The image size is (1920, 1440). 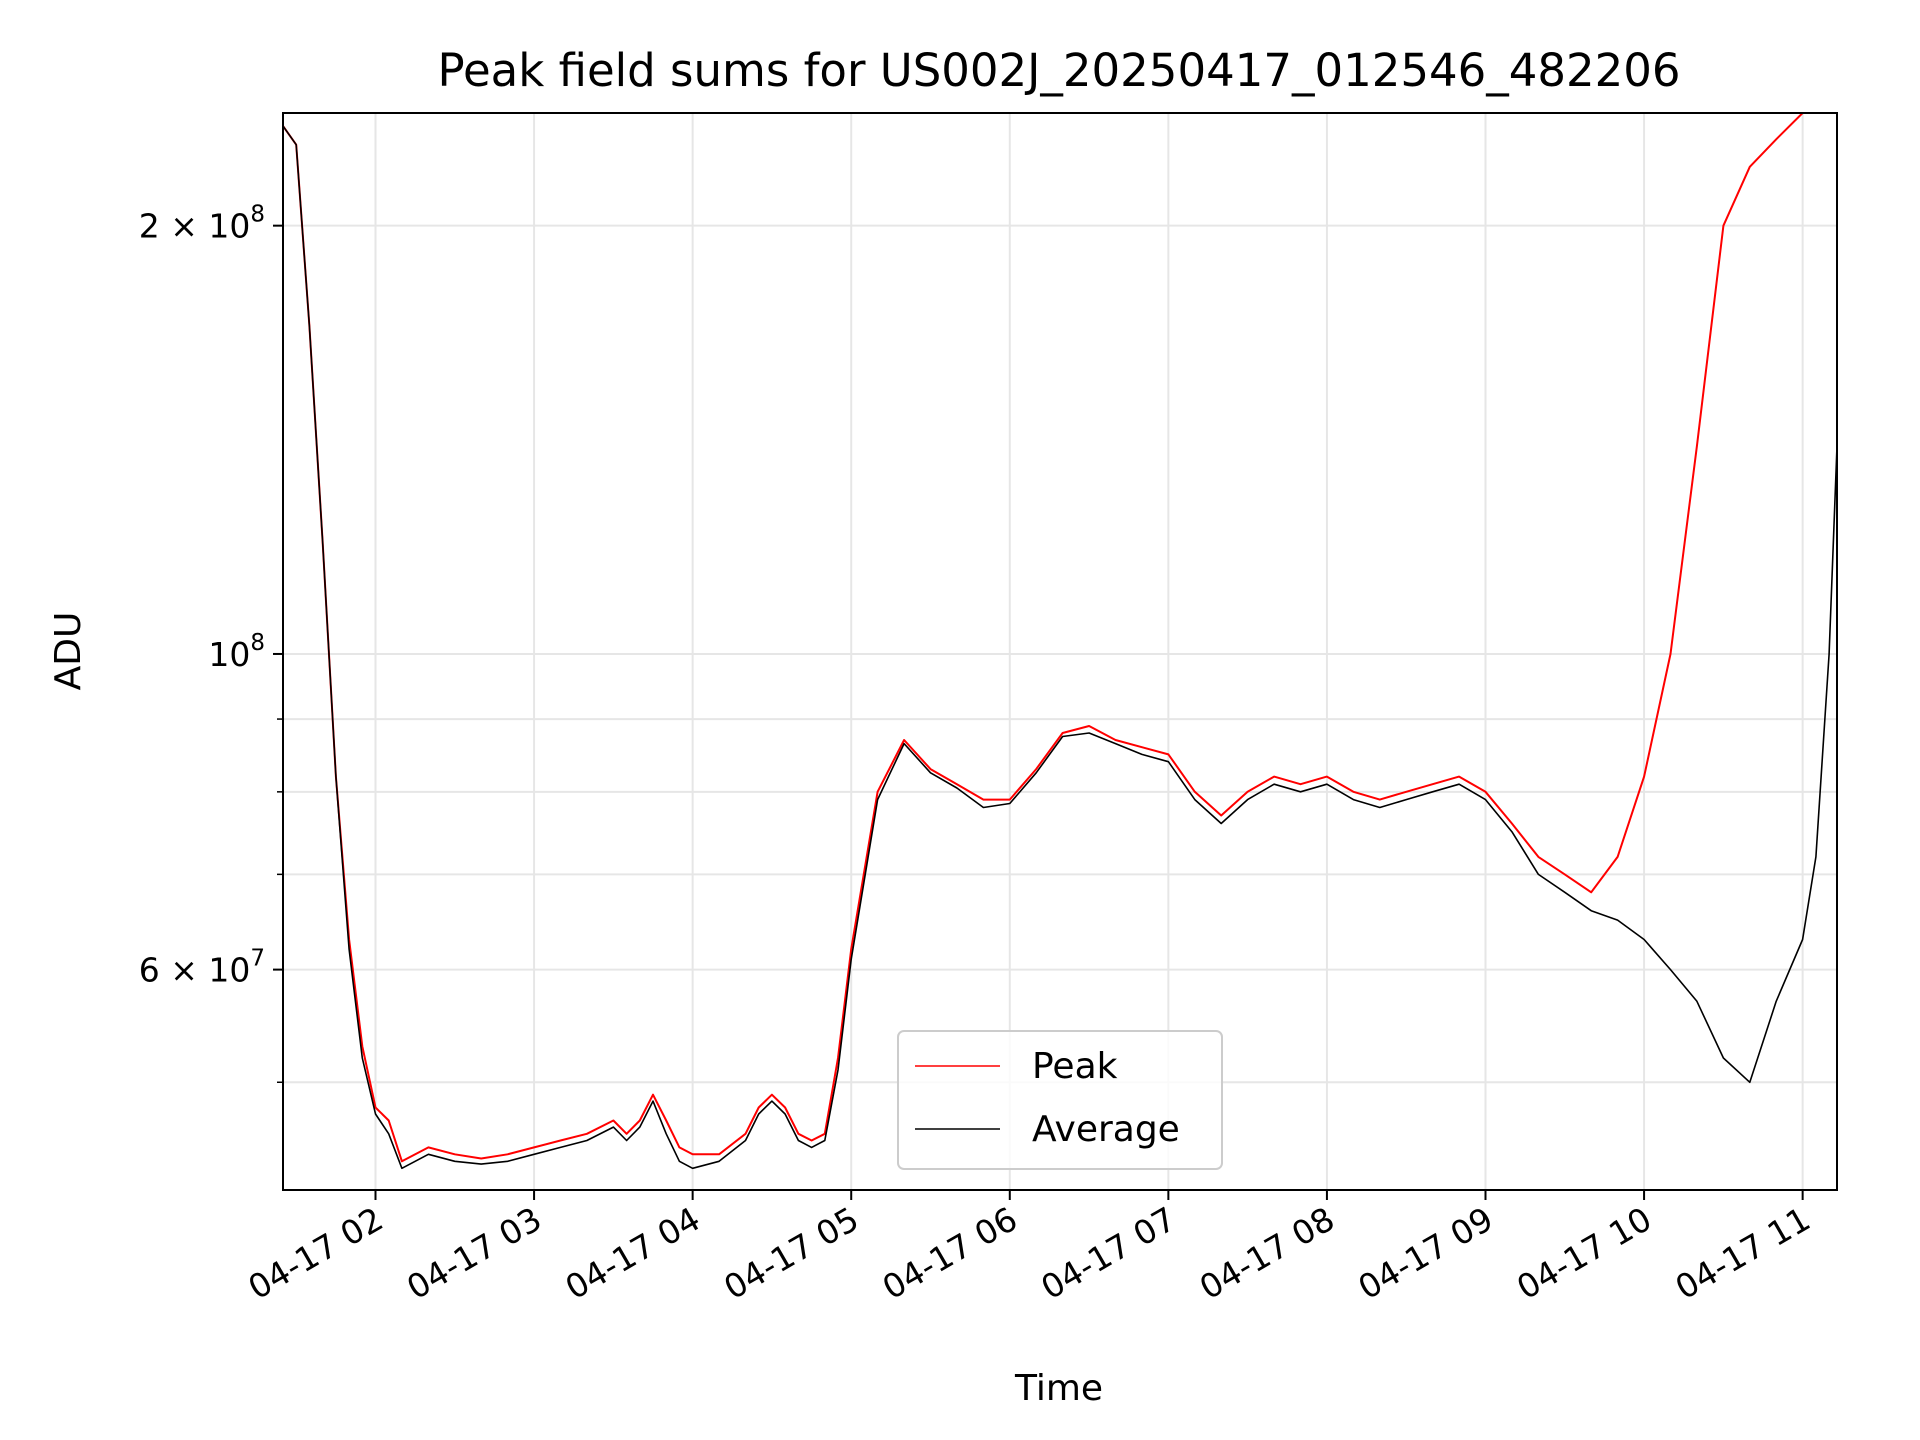 What do you see at coordinates (68, 651) in the screenshot?
I see `y-axis-label: ADU` at bounding box center [68, 651].